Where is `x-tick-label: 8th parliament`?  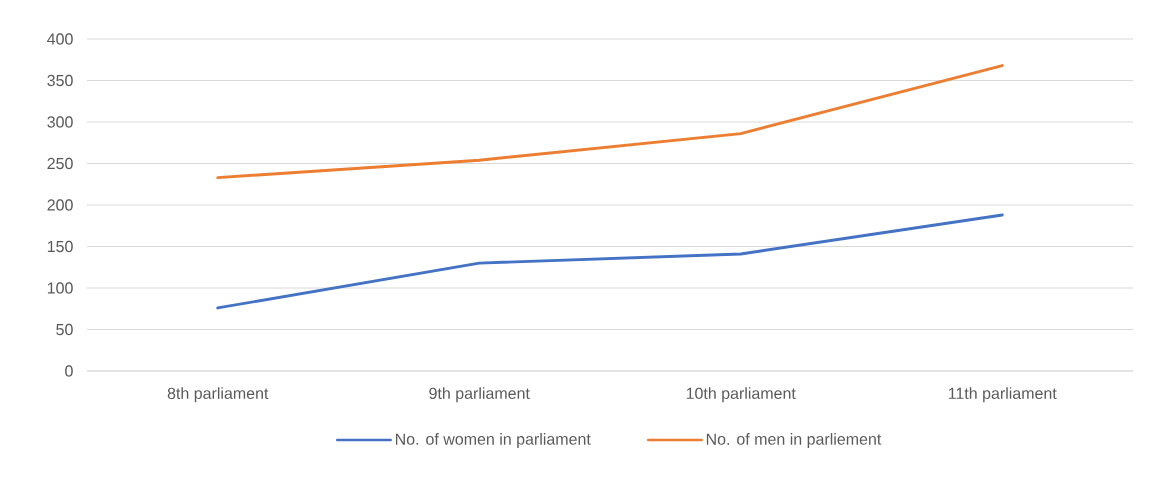
x-tick-label: 8th parliament is located at coordinates (218, 395).